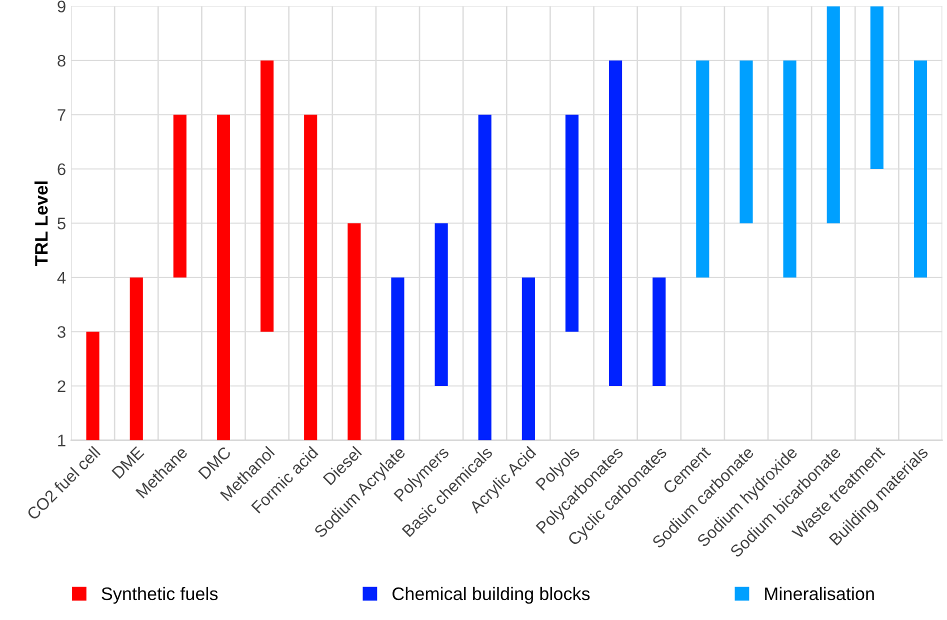 The image size is (947, 620). What do you see at coordinates (62, 332) in the screenshot?
I see `y-tick-label: 3` at bounding box center [62, 332].